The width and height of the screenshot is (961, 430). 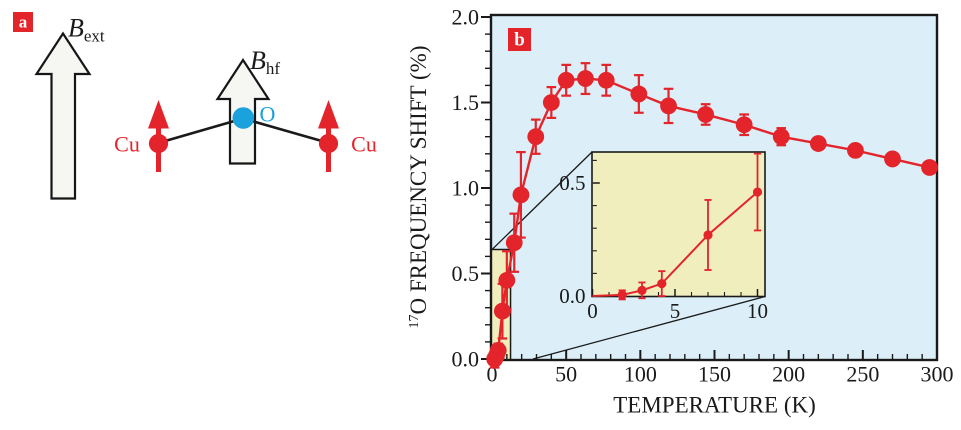 I want to click on zoom-connector-bottom, so click(x=649, y=327).